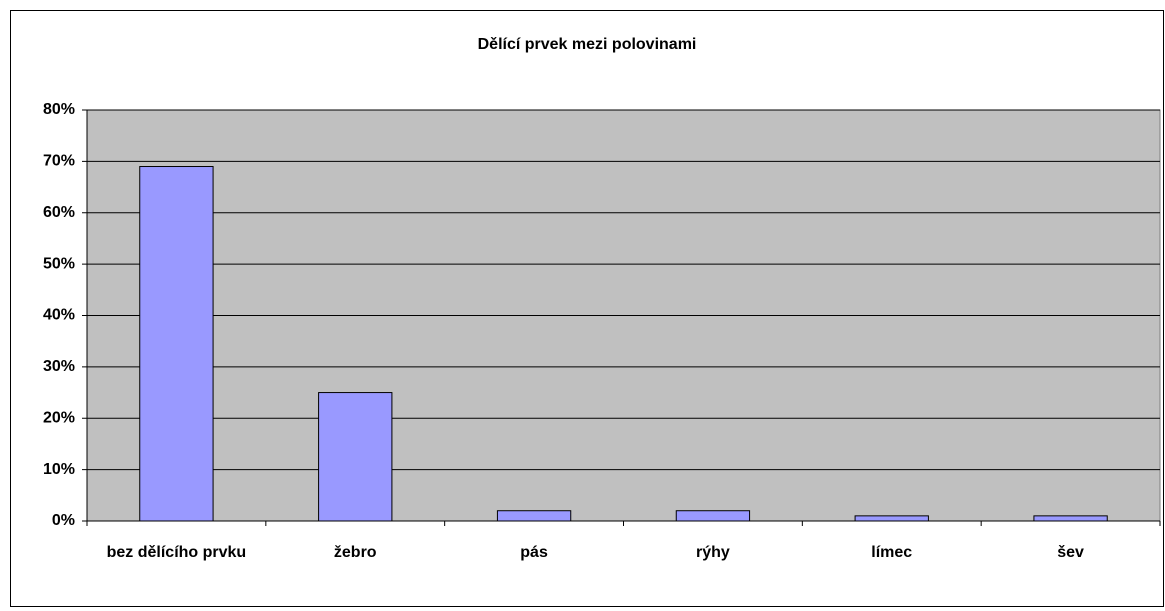 Image resolution: width=1165 pixels, height=611 pixels. What do you see at coordinates (59, 263) in the screenshot?
I see `y-tick-label: 50%` at bounding box center [59, 263].